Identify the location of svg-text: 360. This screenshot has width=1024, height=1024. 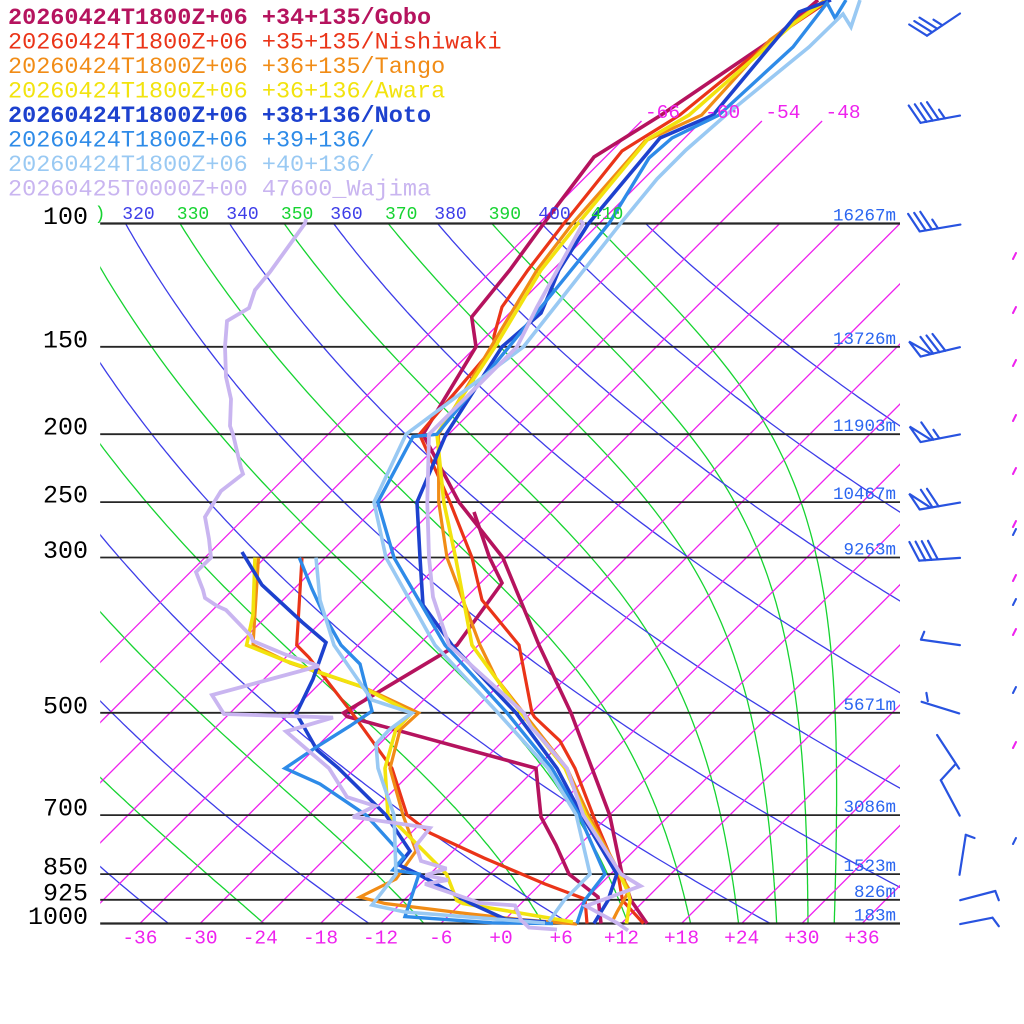
(346, 215).